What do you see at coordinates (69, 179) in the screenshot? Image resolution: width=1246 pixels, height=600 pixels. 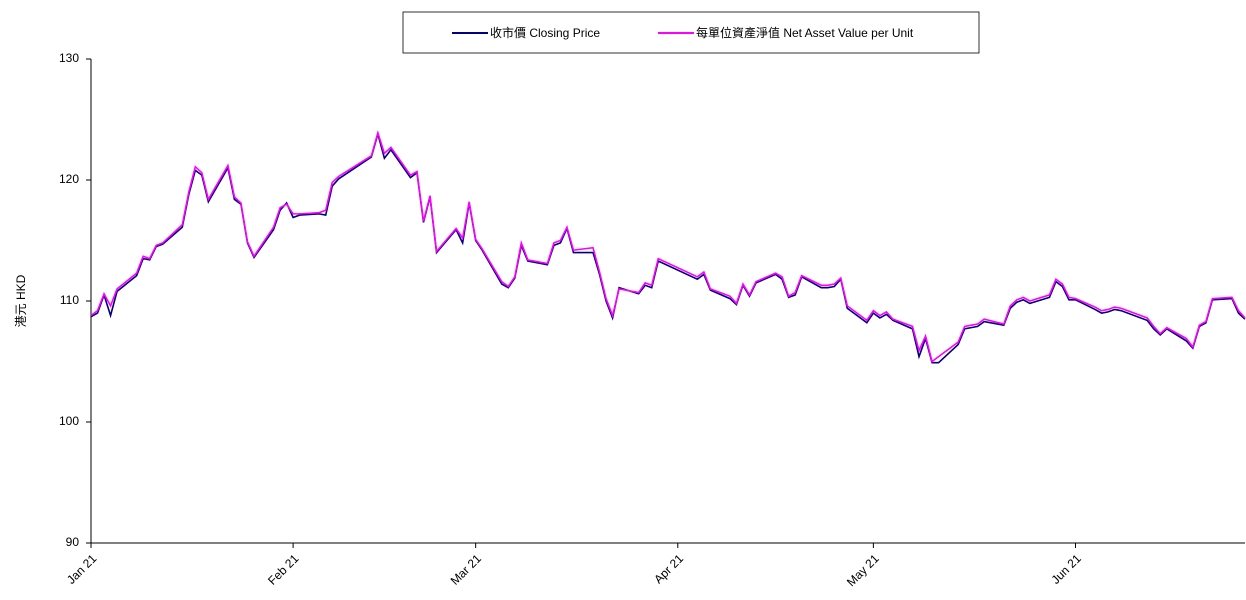 I see `y-tick-label: 120` at bounding box center [69, 179].